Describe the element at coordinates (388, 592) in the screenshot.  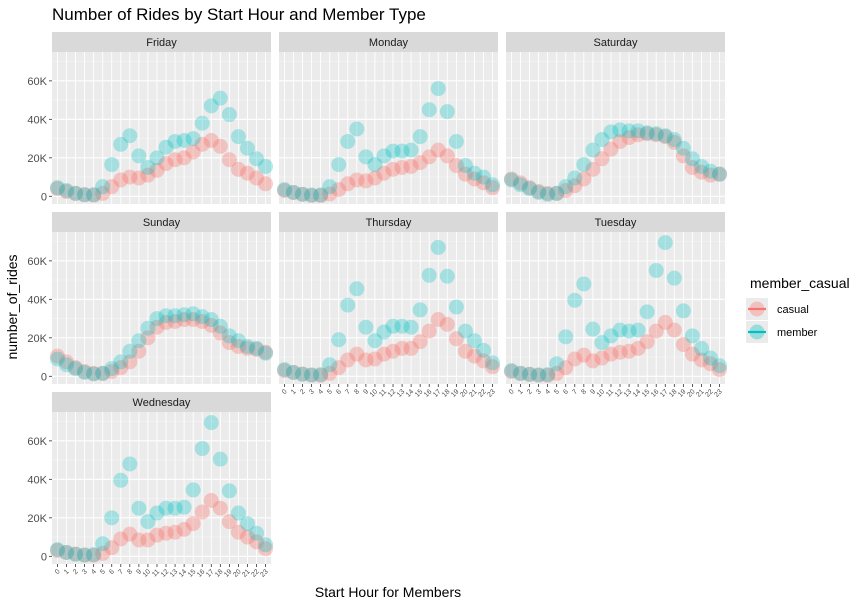
I see `x-axis-title: Start Hour for Members` at that location.